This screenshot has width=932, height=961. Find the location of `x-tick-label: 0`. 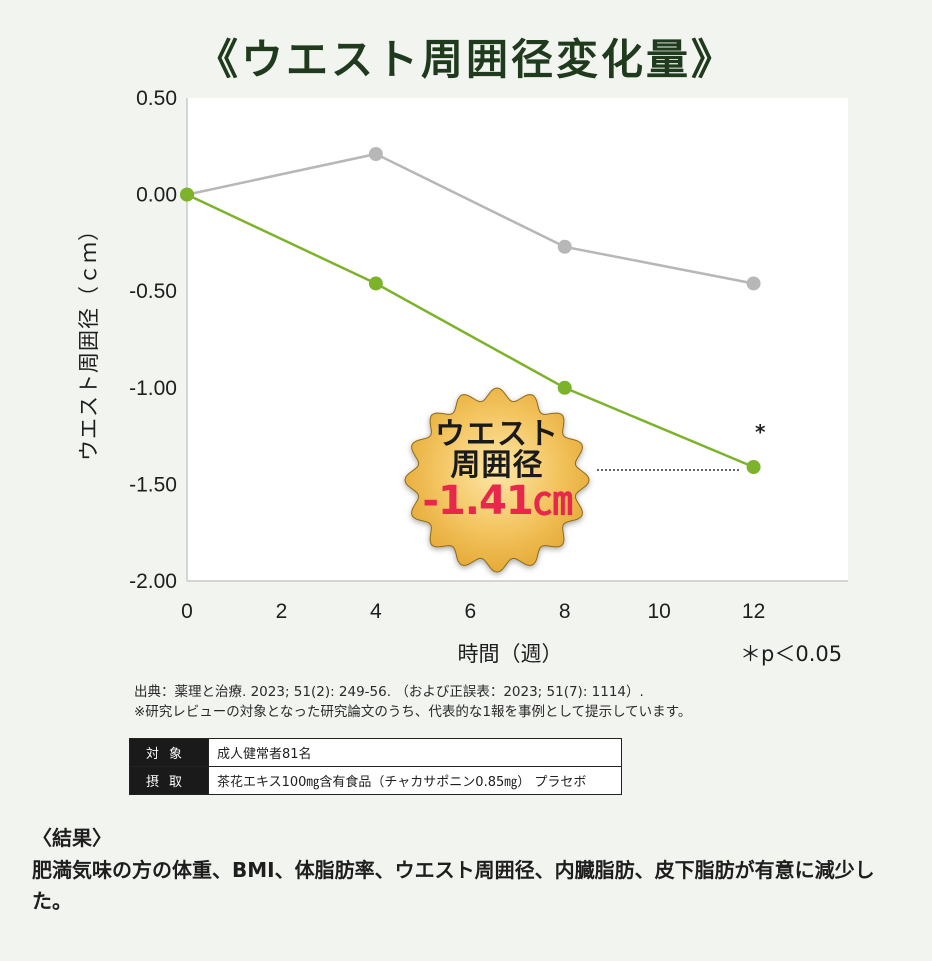

x-tick-label: 0 is located at coordinates (187, 611).